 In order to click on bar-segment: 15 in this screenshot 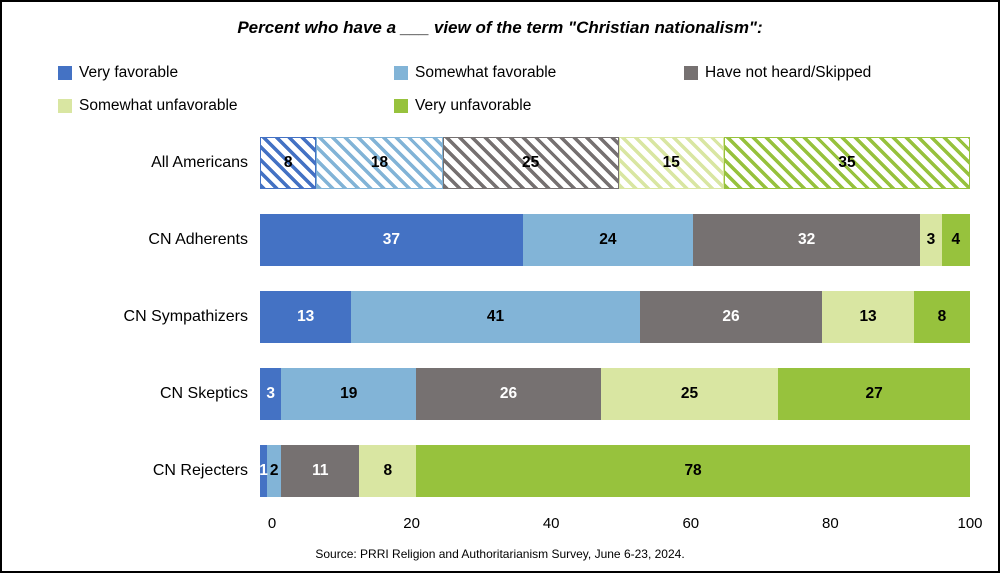, I will do `click(671, 163)`.